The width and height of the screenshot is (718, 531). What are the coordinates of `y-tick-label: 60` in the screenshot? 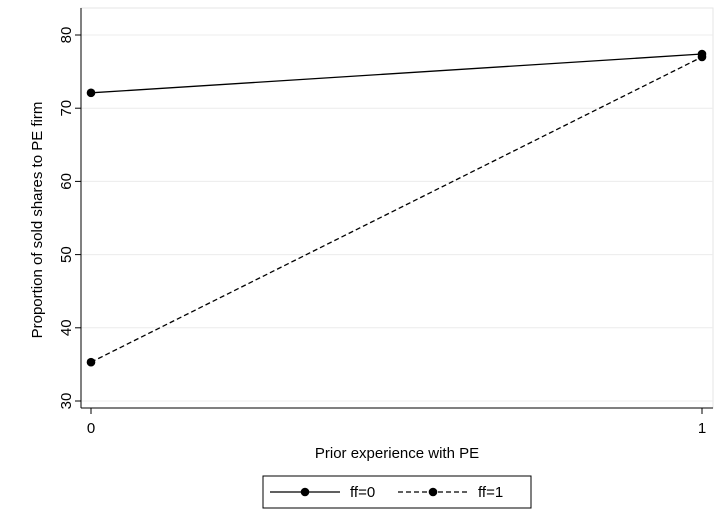 It's located at (66, 181).